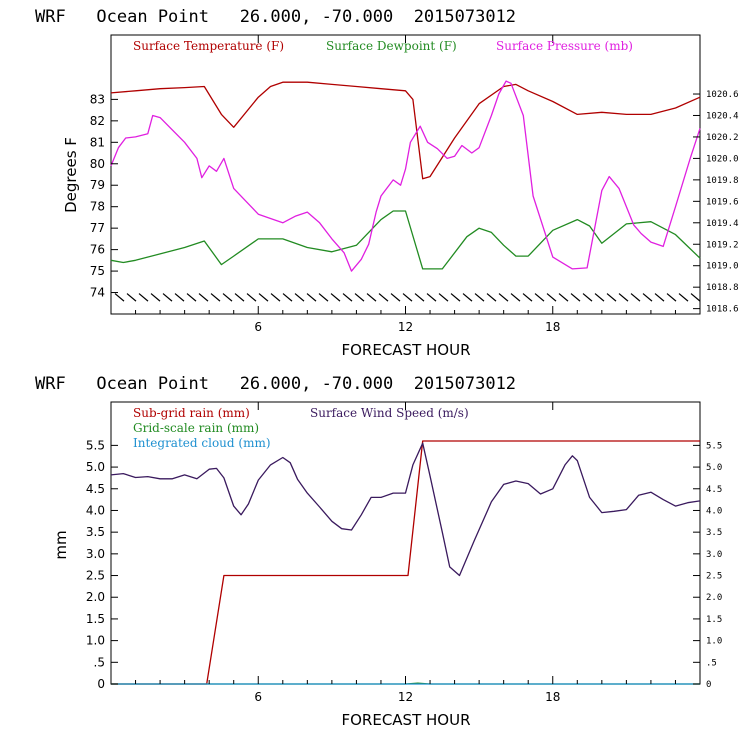 This screenshot has width=740, height=740. Describe the element at coordinates (389, 413) in the screenshot. I see `legend-surface-wind-speed: Surface Wind Speed (m/s)` at that location.